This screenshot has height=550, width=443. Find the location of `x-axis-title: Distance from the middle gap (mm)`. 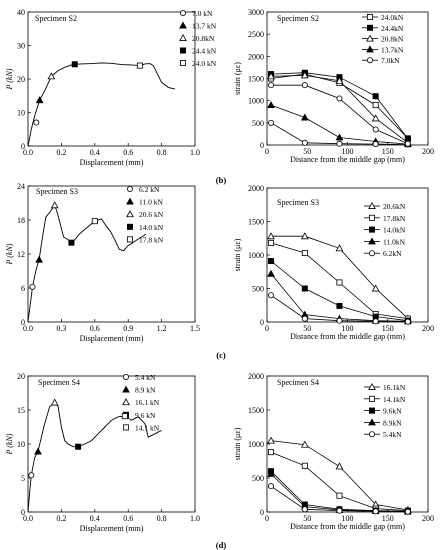

x-axis-title: Distance from the middle gap (mm) is located at coordinates (347, 159).